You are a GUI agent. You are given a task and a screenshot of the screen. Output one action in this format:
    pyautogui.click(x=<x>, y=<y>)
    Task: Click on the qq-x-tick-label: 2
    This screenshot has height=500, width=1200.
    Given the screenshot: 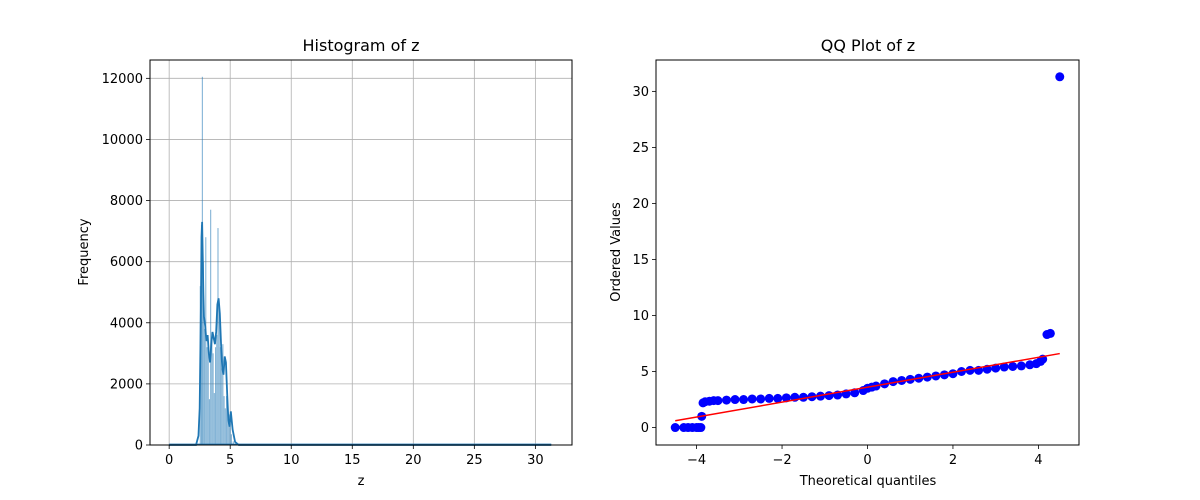 What is the action you would take?
    pyautogui.click(x=953, y=460)
    